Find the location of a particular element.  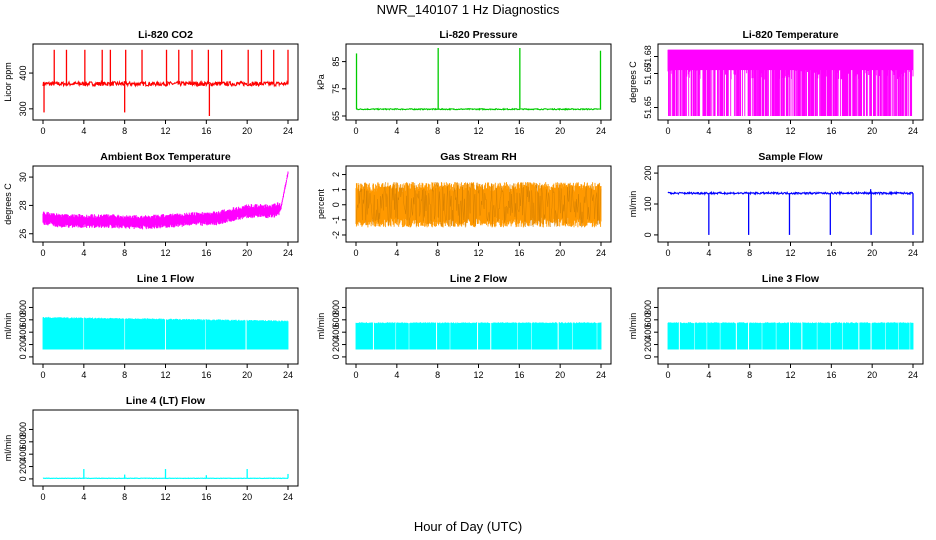

panel: Li-820 CO2 Licor ppm 0 4 8 12 16 20 24 300 400 is located at coordinates (151, 82).